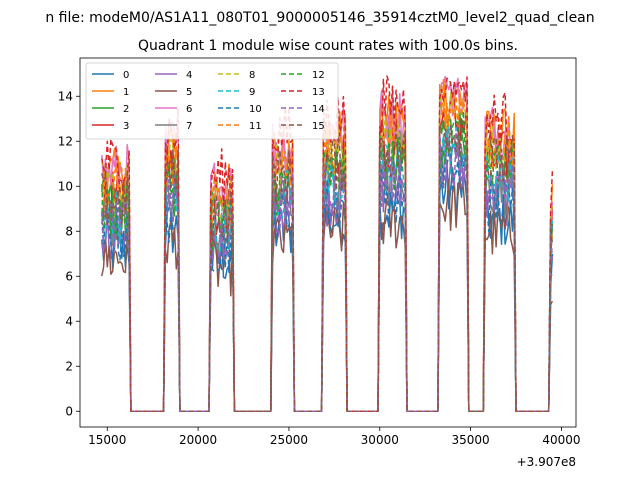 The image size is (640, 480). What do you see at coordinates (380, 440) in the screenshot?
I see `x-tick-label: 30000` at bounding box center [380, 440].